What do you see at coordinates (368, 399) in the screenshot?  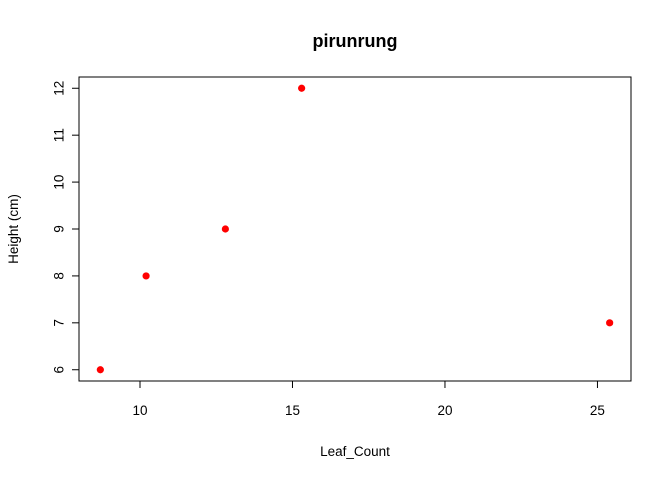 I see `x-axis: 10 15 20 25` at bounding box center [368, 399].